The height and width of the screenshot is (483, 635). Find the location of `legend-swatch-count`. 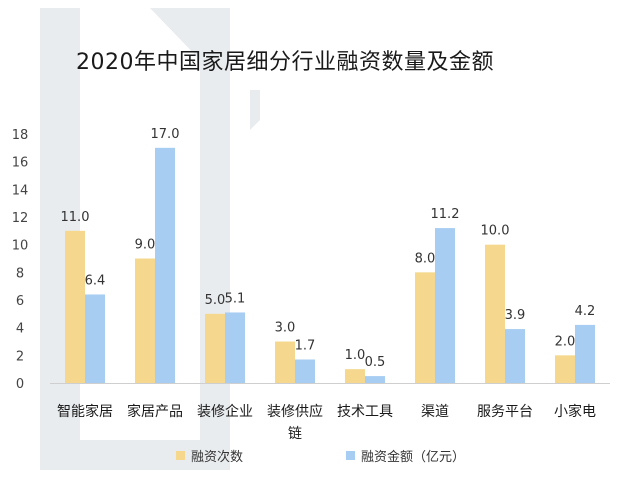

legend-swatch-count is located at coordinates (180, 455).